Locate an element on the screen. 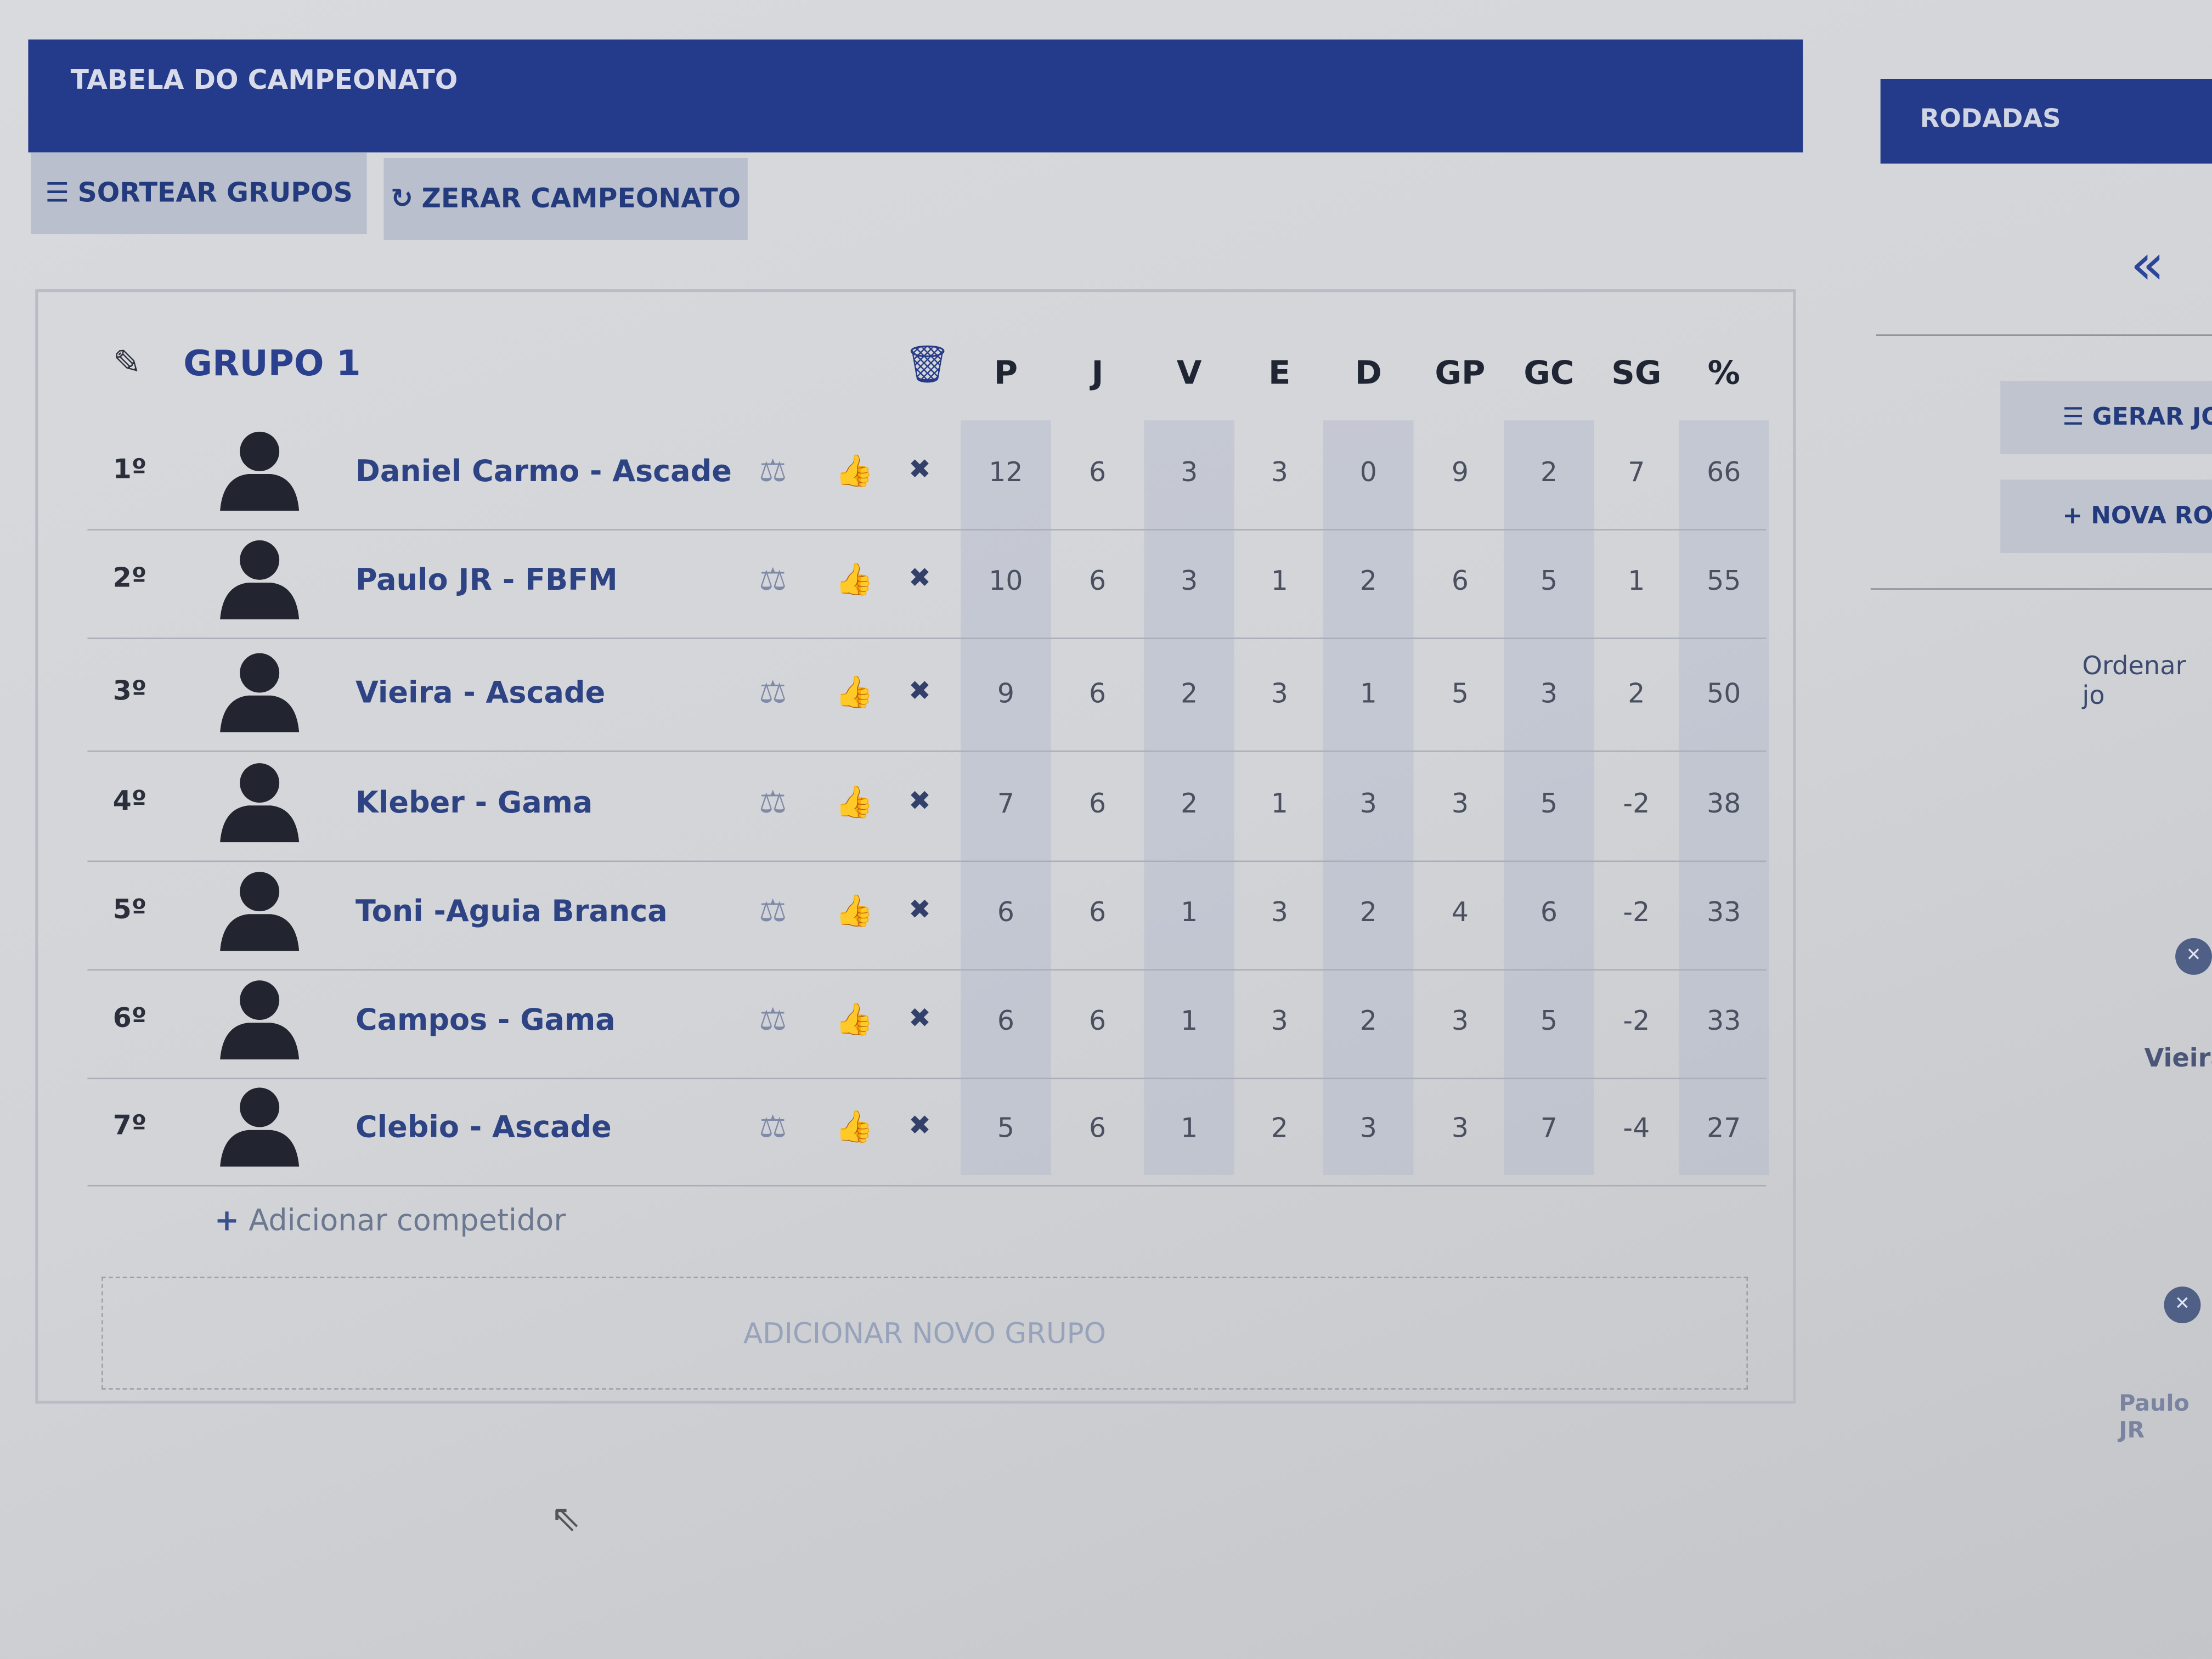 The width and height of the screenshot is (2212, 1659). stat-cell: 12 is located at coordinates (1006, 472).